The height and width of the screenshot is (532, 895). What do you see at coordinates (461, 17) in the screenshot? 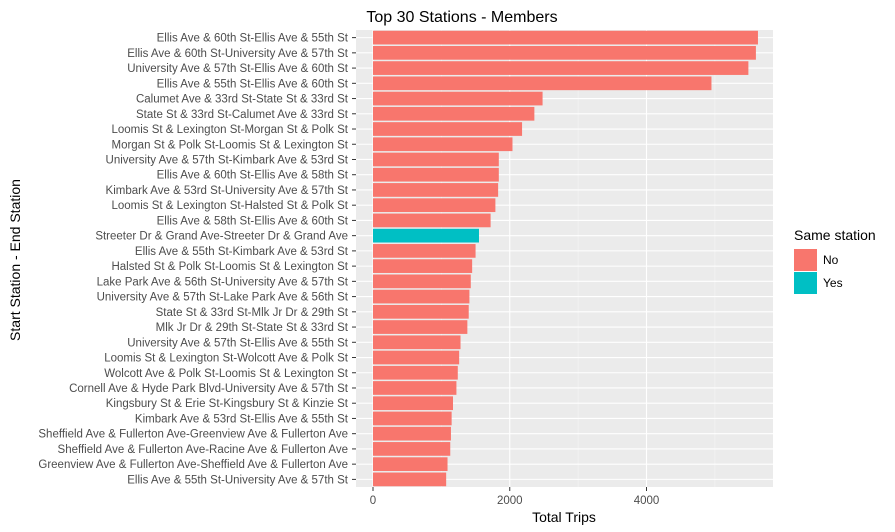
I see `chart-title: Top 30 Stations - Members` at bounding box center [461, 17].